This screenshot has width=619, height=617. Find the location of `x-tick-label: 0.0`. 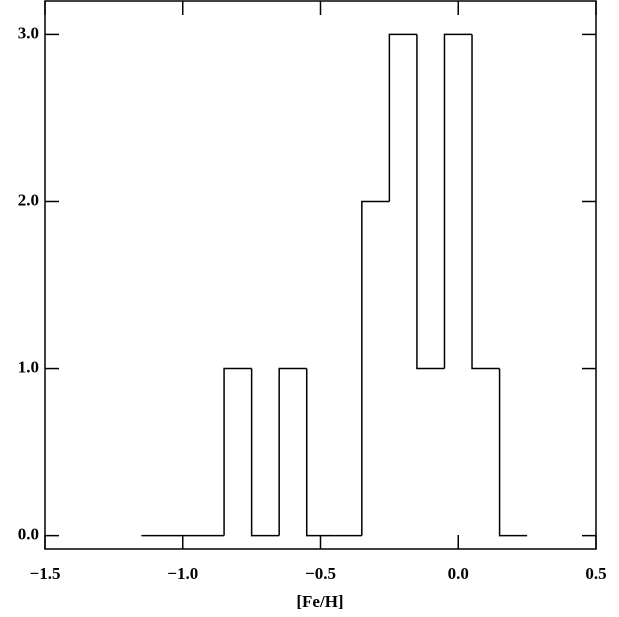

x-tick-label: 0.0 is located at coordinates (458, 573).